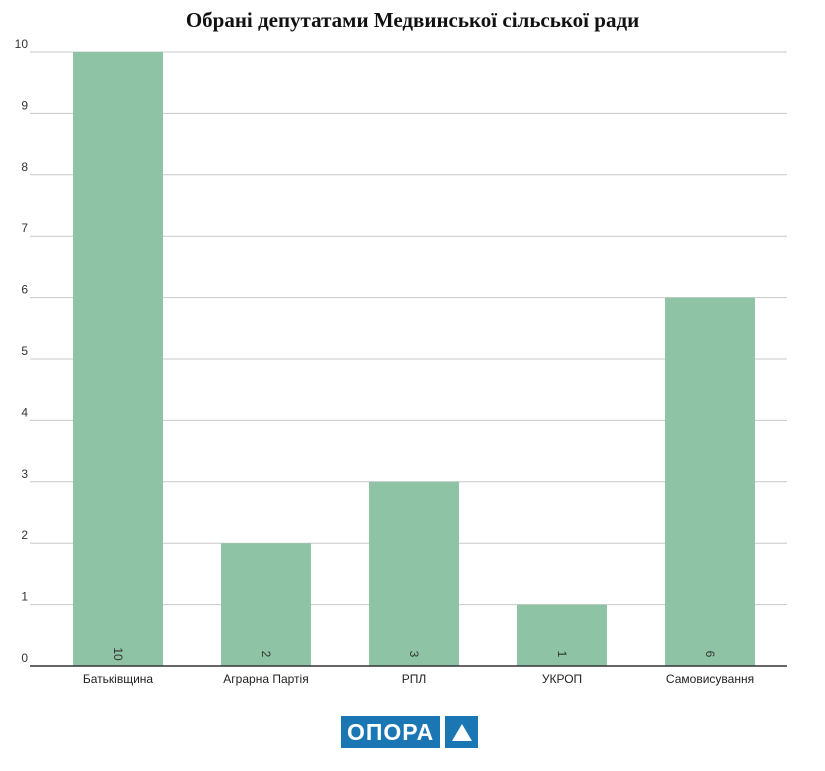 This screenshot has height=771, width=825. What do you see at coordinates (462, 732) in the screenshot?
I see `triangle-icon` at bounding box center [462, 732].